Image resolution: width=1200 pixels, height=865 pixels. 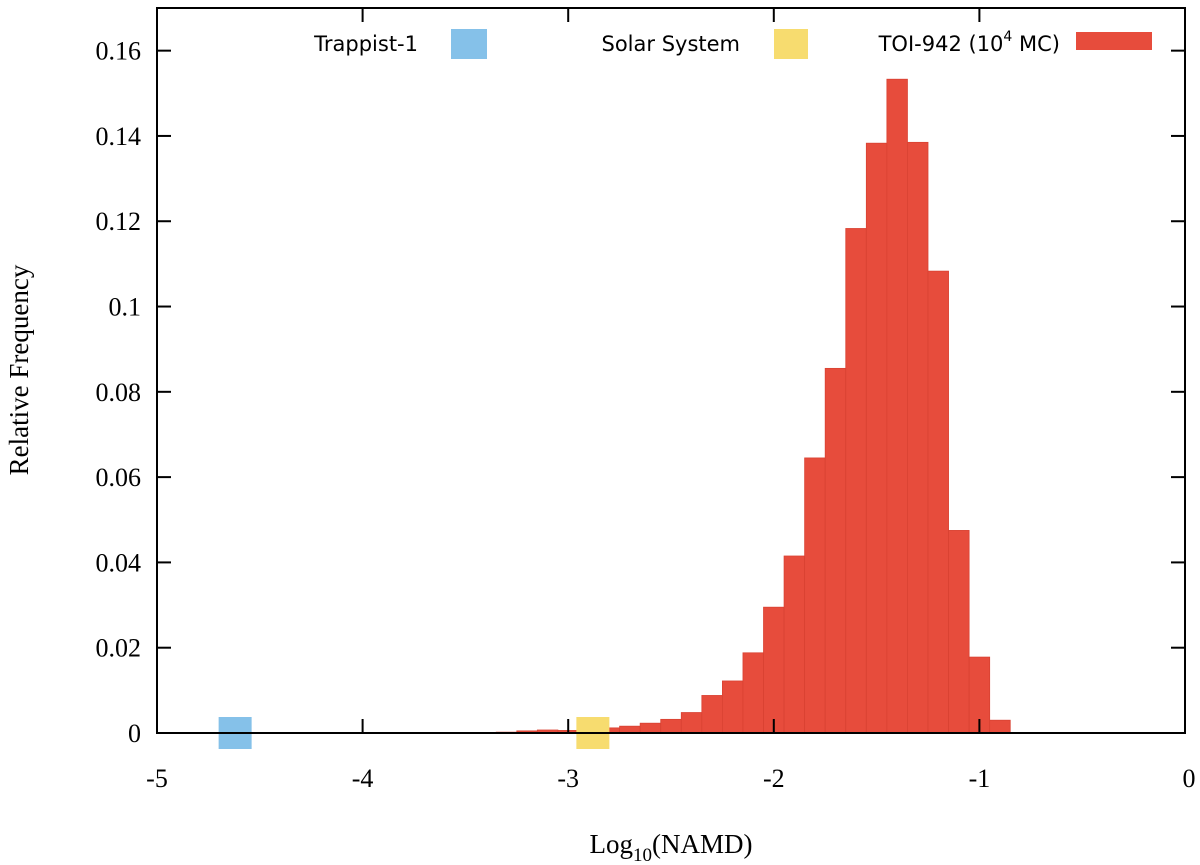 I want to click on x-tick-label: -3, so click(x=568, y=778).